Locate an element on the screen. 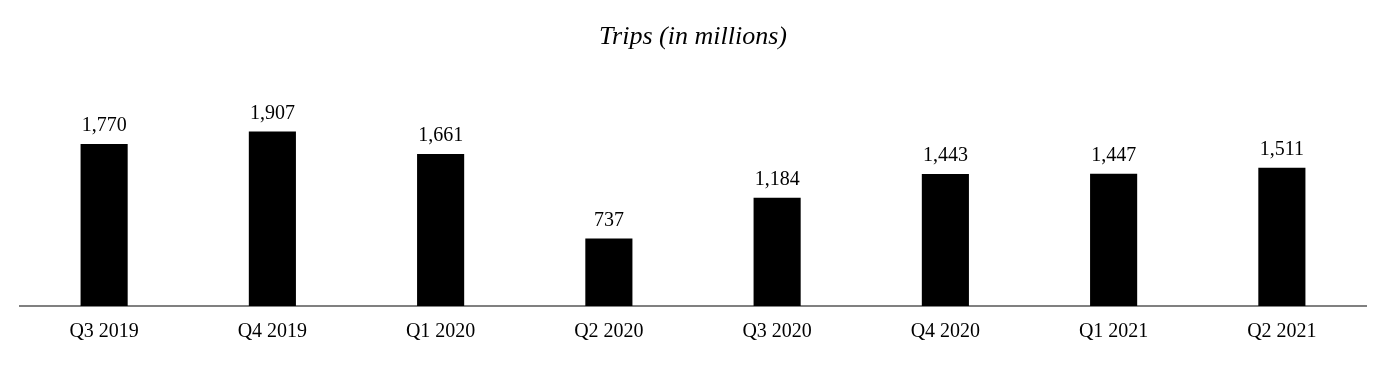 The image size is (1386, 372). x-tick-label: Q2 2021 is located at coordinates (1282, 330).